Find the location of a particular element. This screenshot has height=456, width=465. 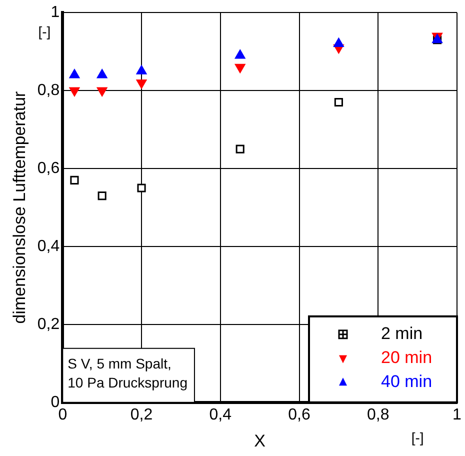

x-tick-label: 0,2 is located at coordinates (141, 415).